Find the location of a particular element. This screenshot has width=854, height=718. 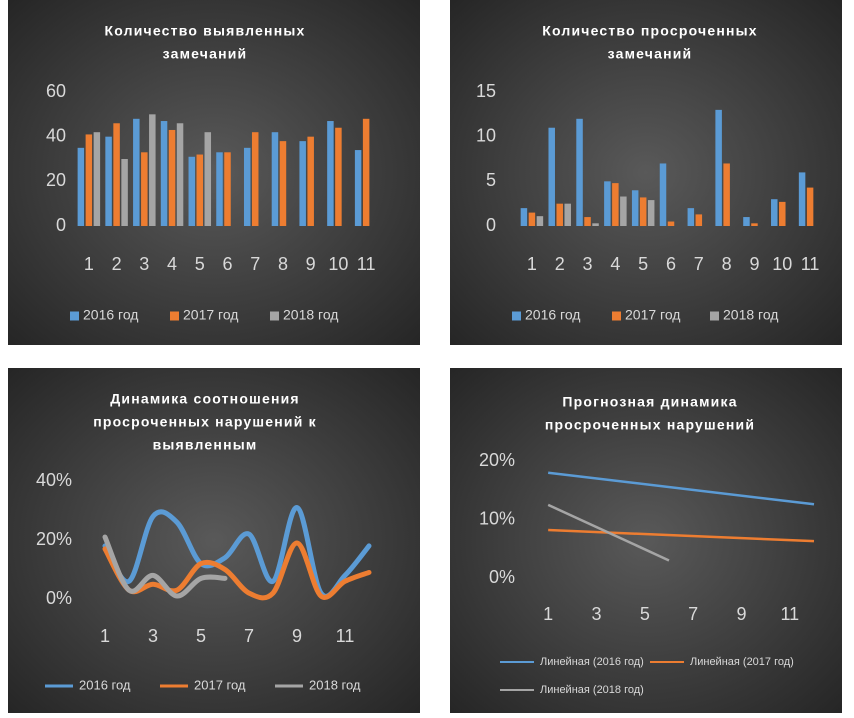

y-tick-label: 40 is located at coordinates (56, 135).